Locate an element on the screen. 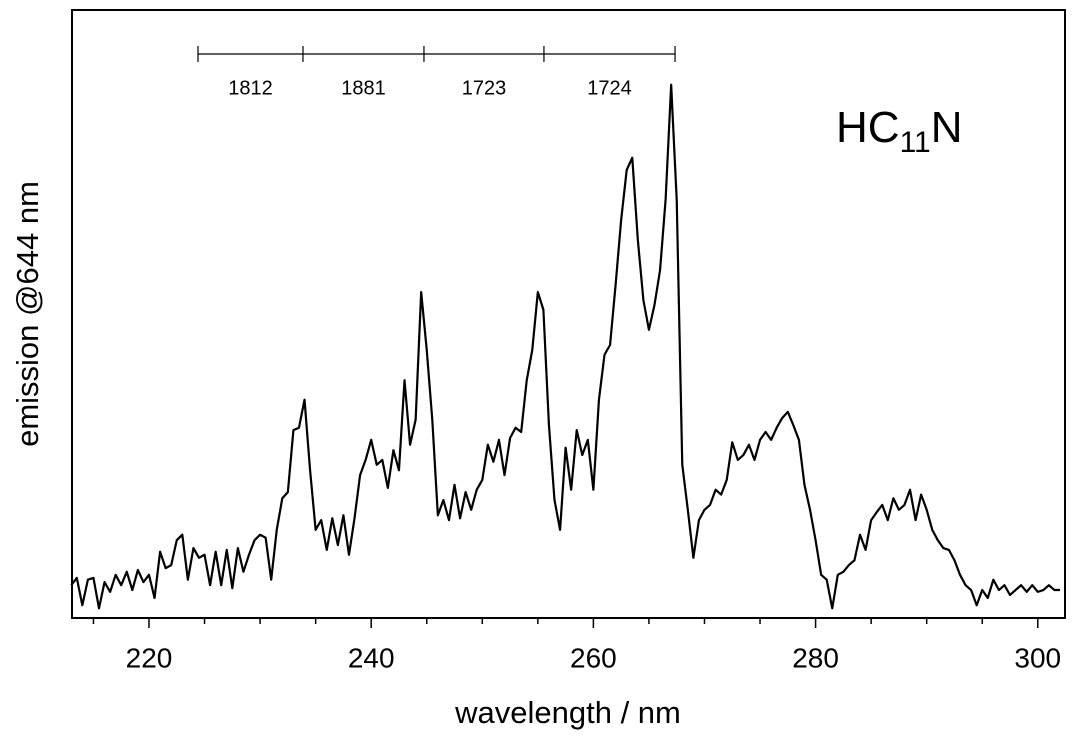 Image resolution: width=1079 pixels, height=743 pixels. progression-label: 1723 is located at coordinates (484, 88).